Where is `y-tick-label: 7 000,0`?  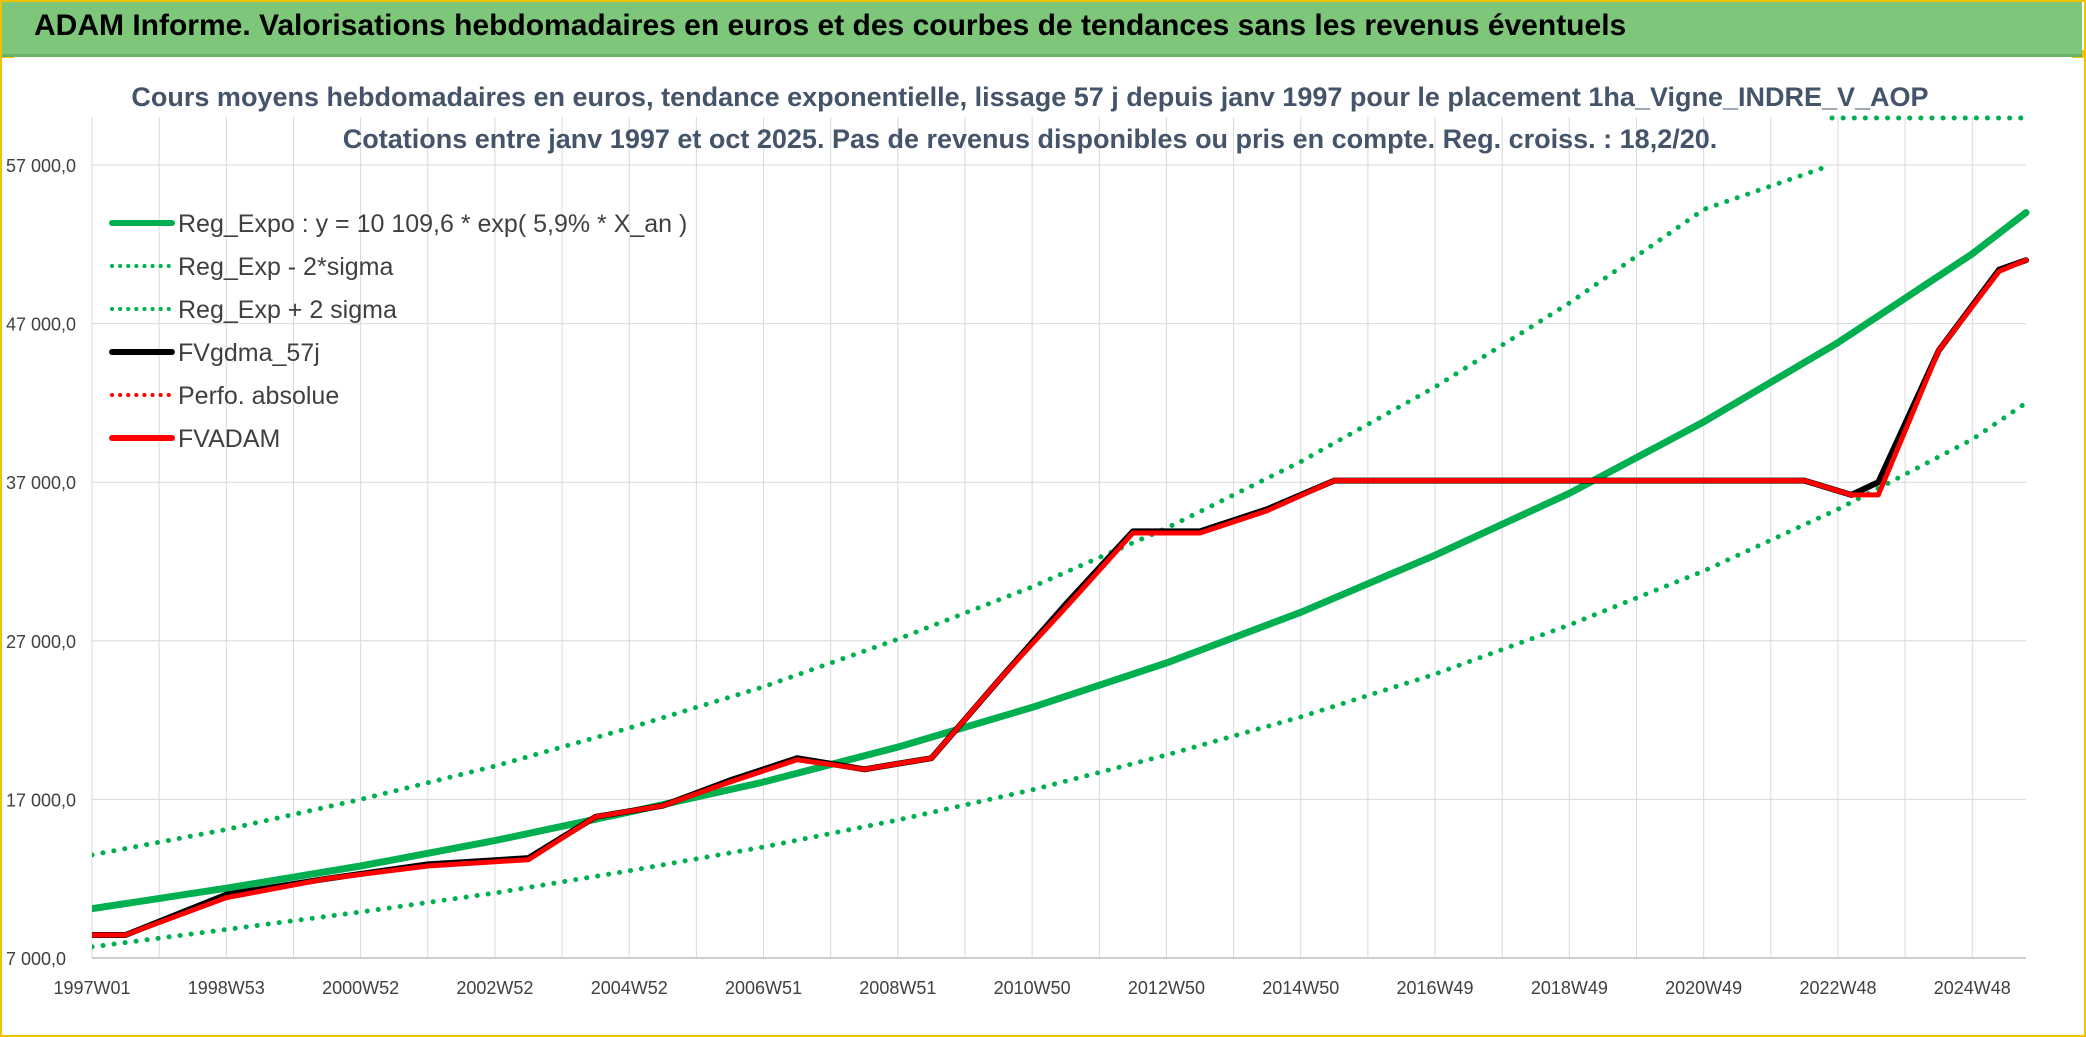 y-tick-label: 7 000,0 is located at coordinates (36, 959).